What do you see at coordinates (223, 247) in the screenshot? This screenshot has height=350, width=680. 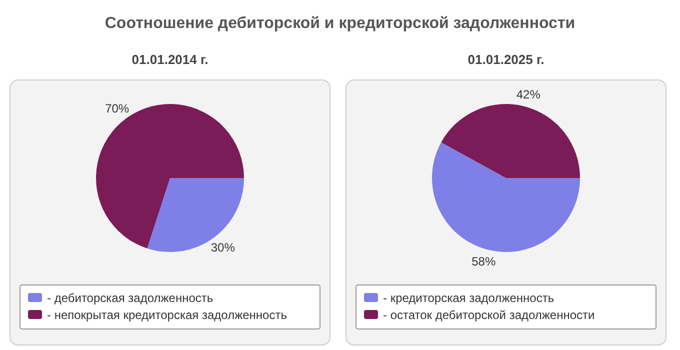 I see `data-label: 30%` at bounding box center [223, 247].